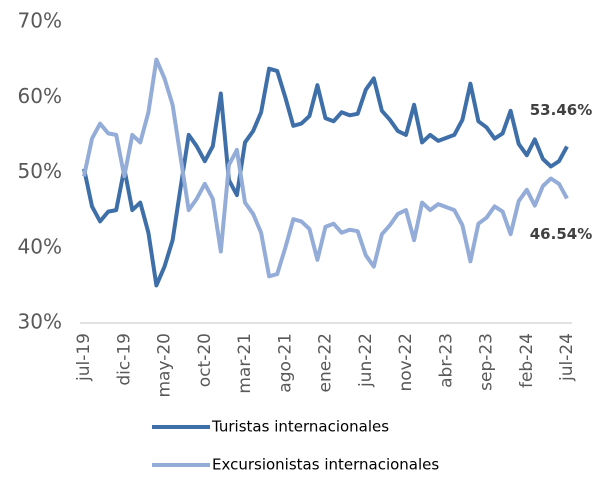 The height and width of the screenshot is (480, 604). What do you see at coordinates (561, 234) in the screenshot?
I see `data-label: 46.54%` at bounding box center [561, 234].